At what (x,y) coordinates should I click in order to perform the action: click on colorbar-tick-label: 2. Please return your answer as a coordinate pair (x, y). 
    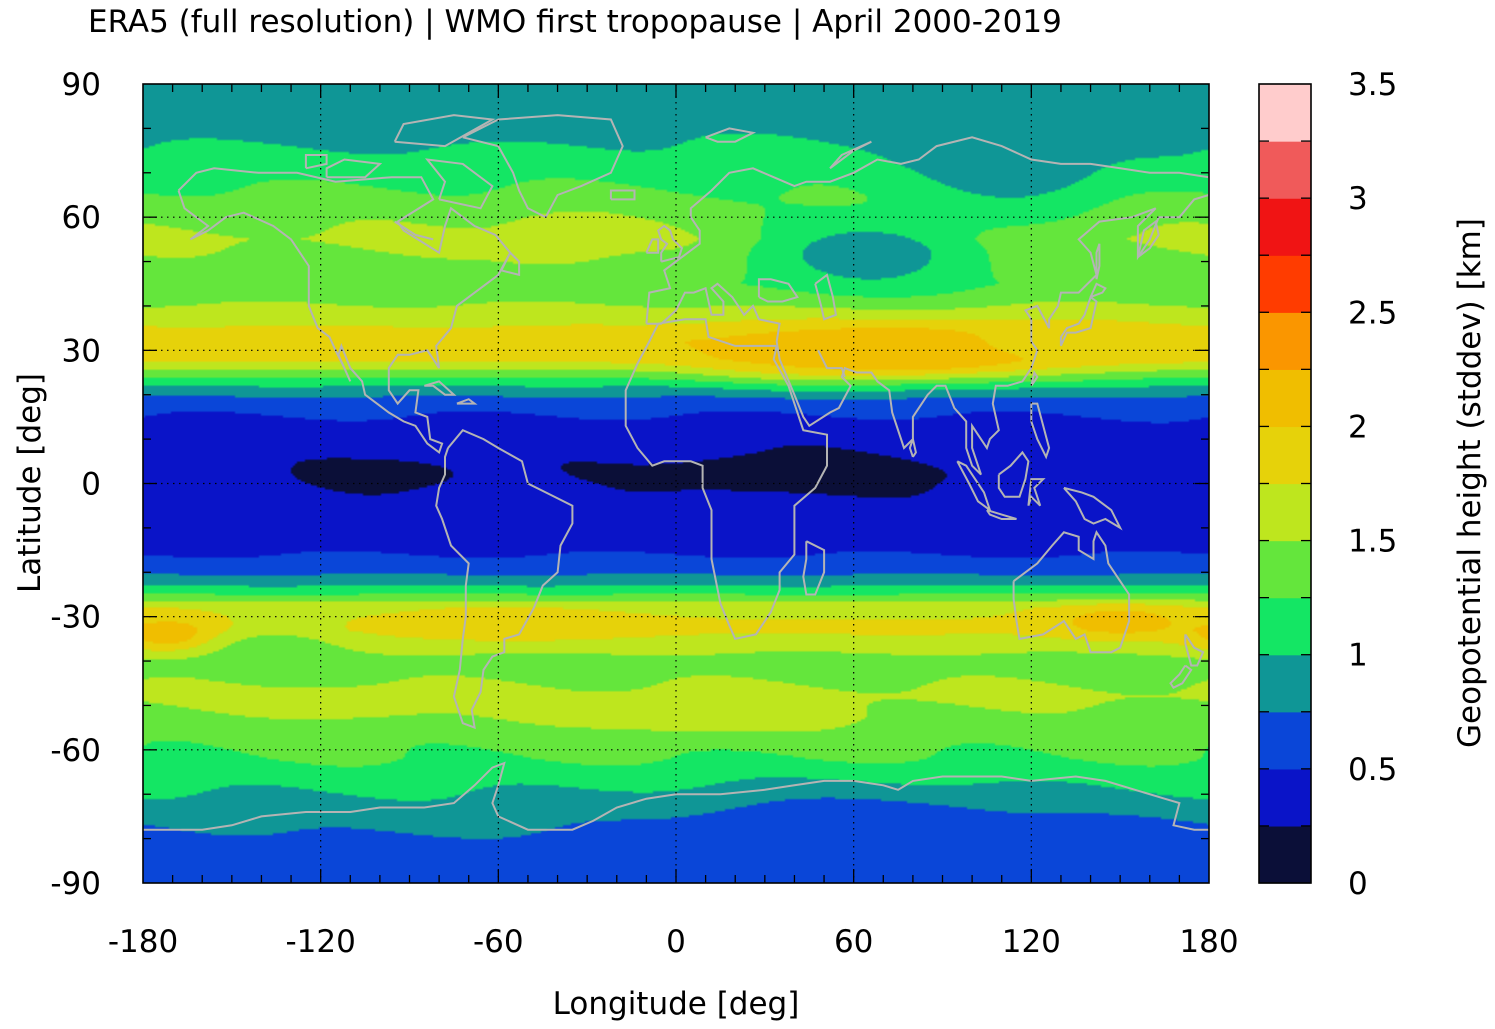
    Looking at the image, I should click on (1358, 427).